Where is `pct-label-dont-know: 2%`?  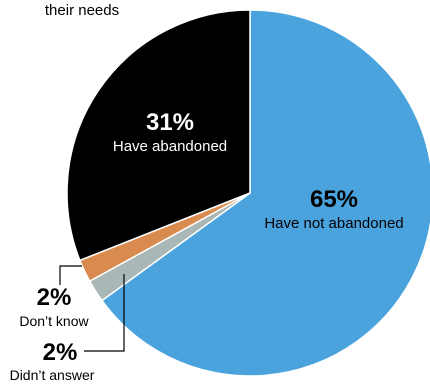
pct-label-dont-know: 2% is located at coordinates (54, 297).